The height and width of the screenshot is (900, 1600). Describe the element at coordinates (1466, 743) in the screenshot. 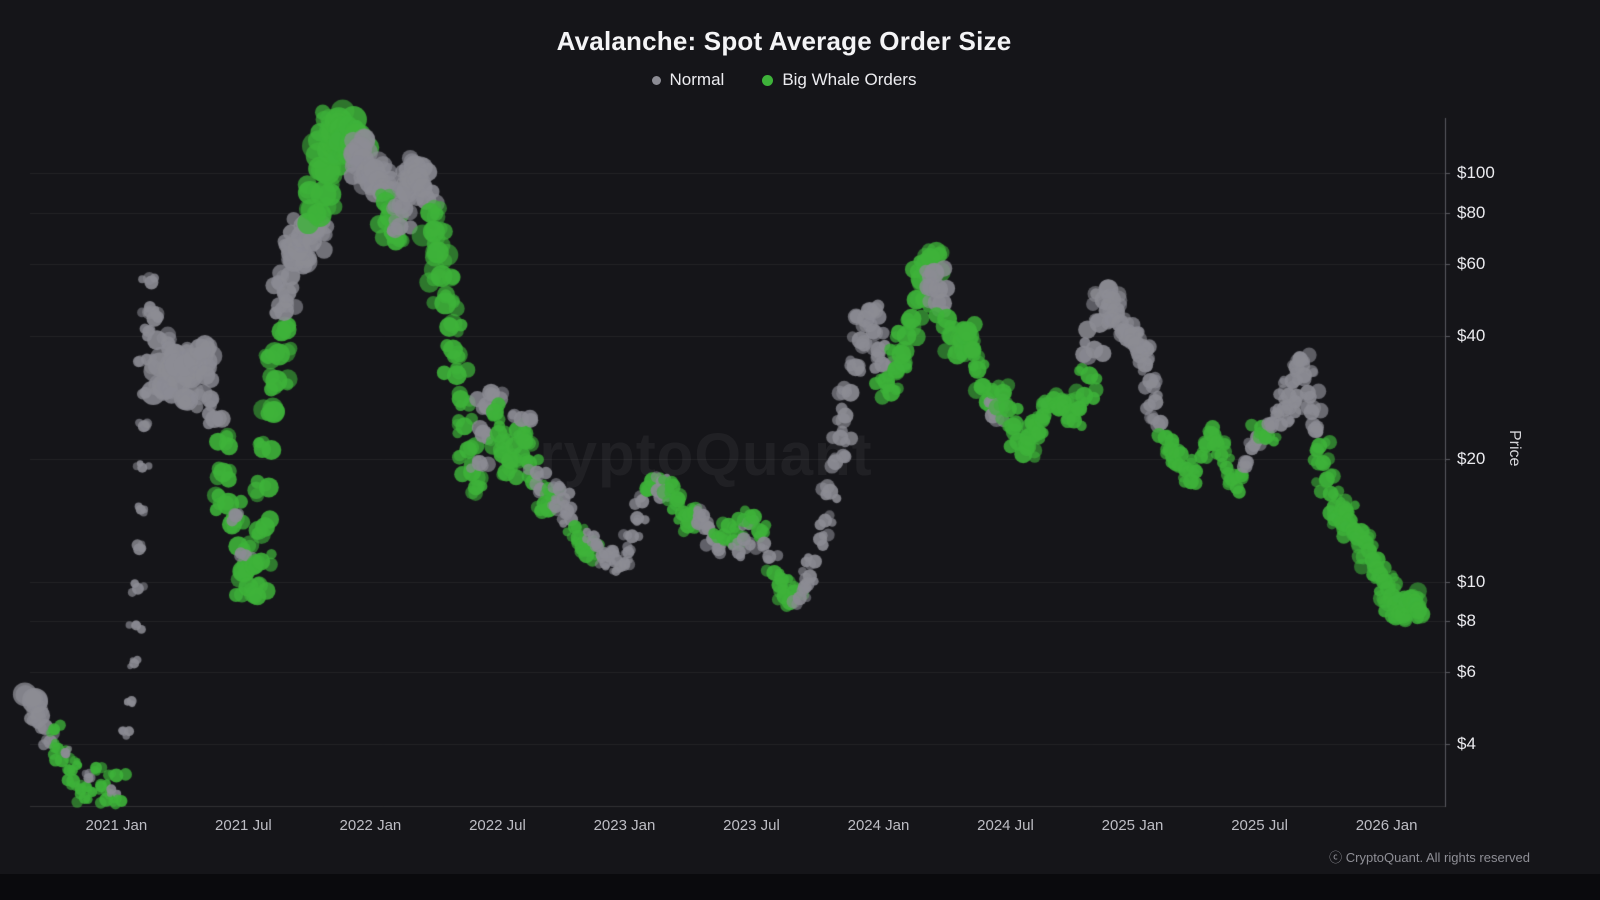

I see `y-tick-label: $4` at that location.